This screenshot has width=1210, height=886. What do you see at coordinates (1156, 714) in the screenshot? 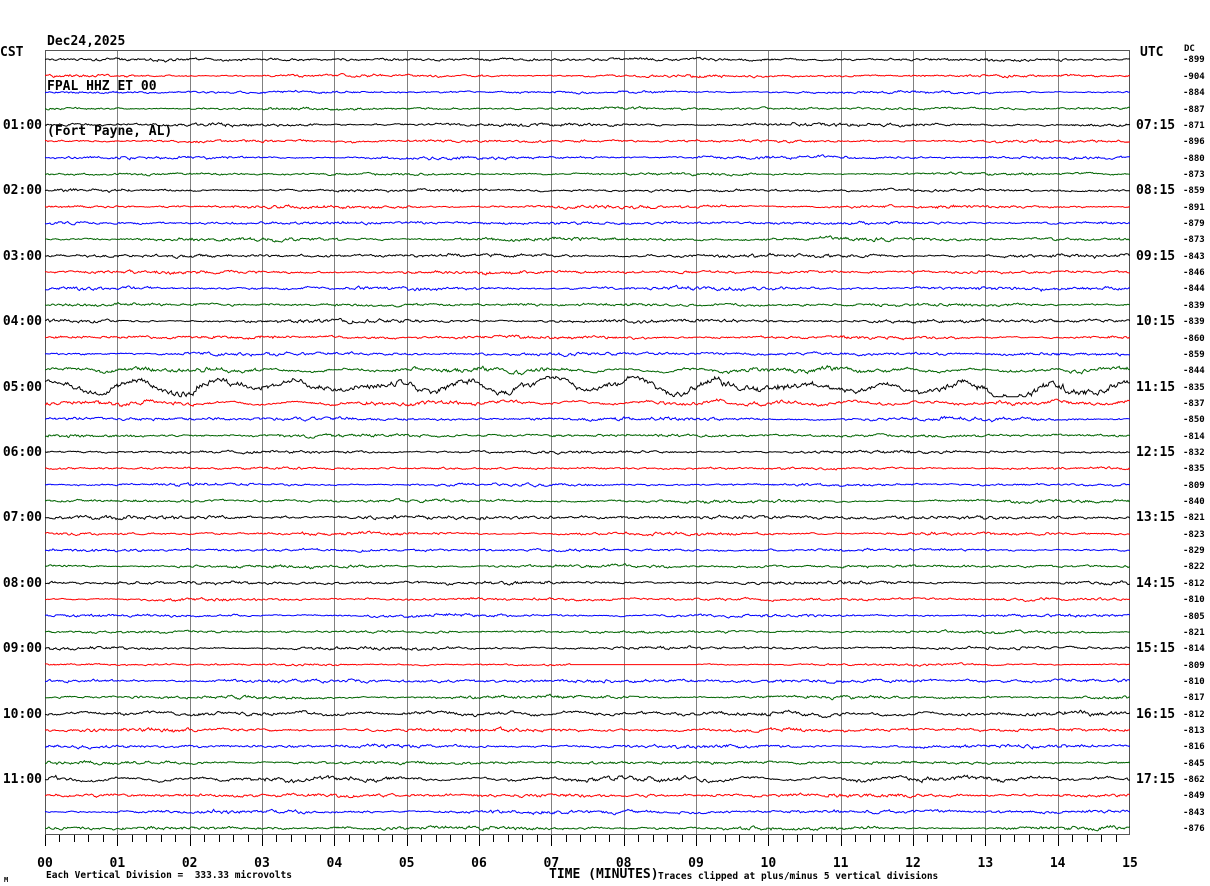
I see `utc-time-label: 16:15` at bounding box center [1156, 714].